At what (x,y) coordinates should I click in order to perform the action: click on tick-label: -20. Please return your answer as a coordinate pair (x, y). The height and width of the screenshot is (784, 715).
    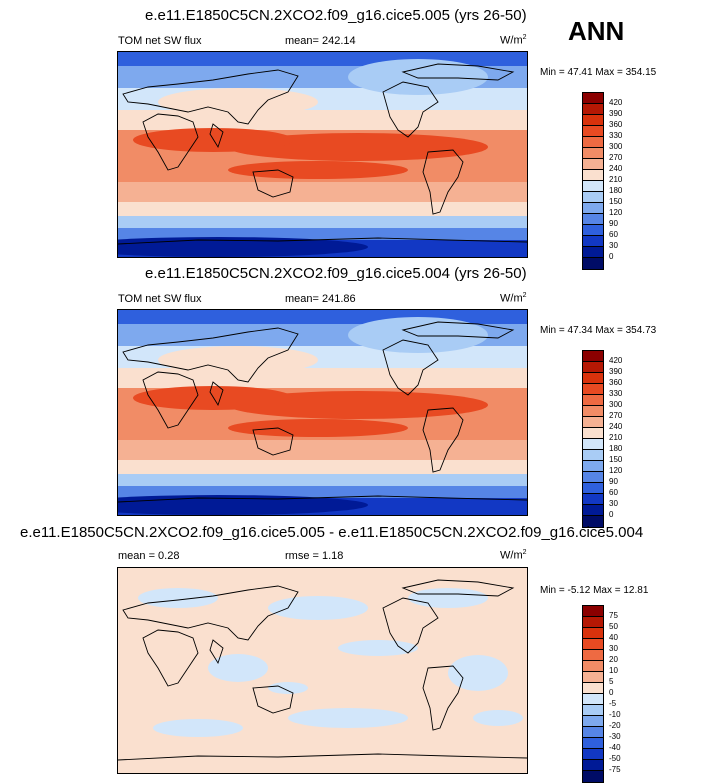
    Looking at the image, I should click on (615, 725).